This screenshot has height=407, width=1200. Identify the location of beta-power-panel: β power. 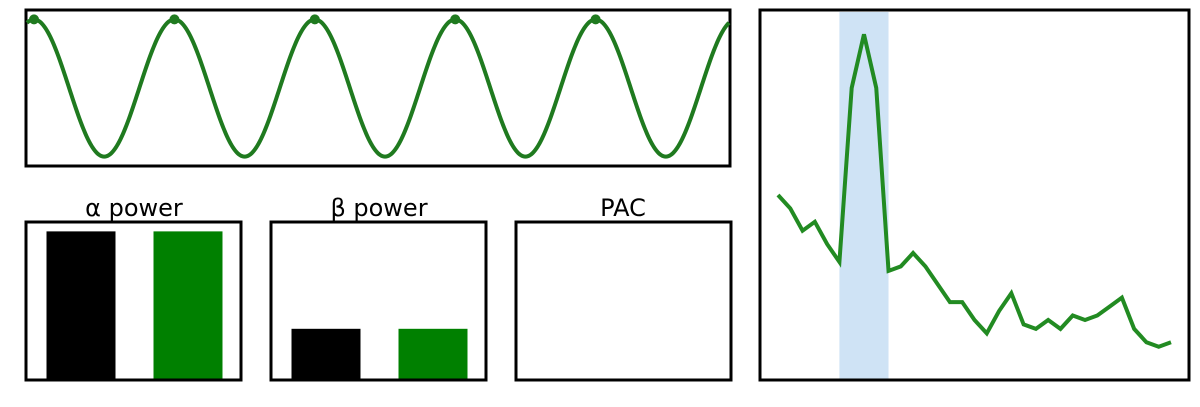
(378, 288).